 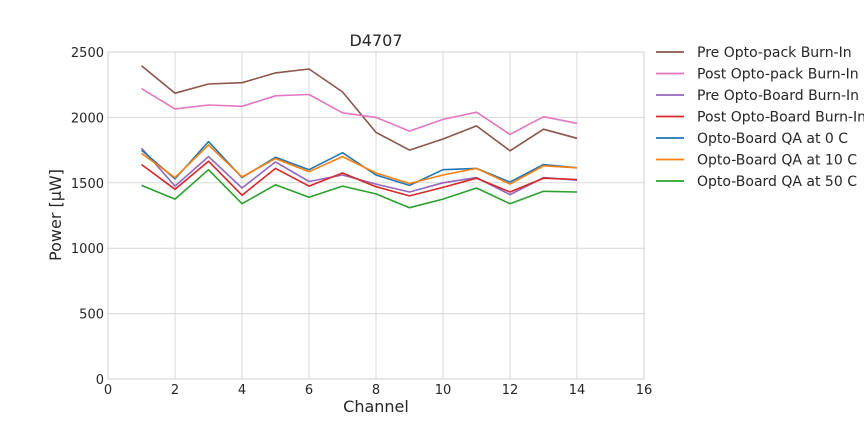 What do you see at coordinates (780, 118) in the screenshot?
I see `legend-label: Post Opto-Board Burn-In` at bounding box center [780, 118].